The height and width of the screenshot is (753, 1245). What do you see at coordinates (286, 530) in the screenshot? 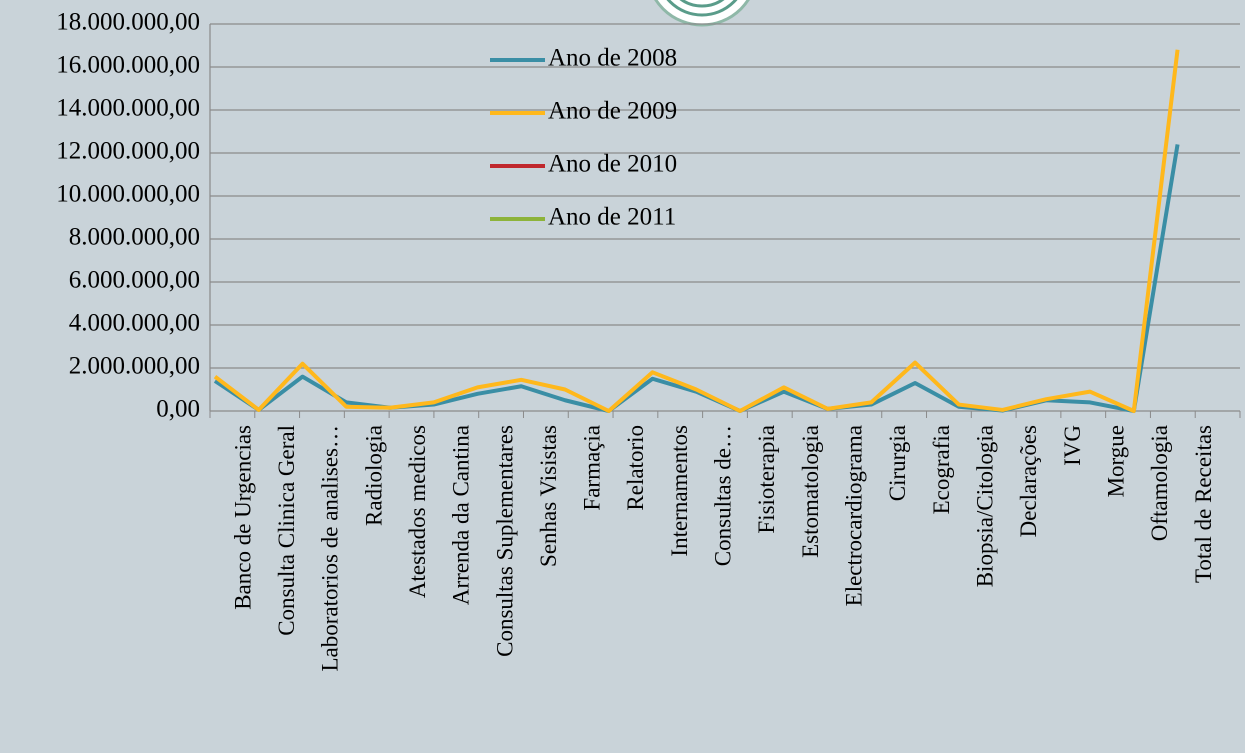
I see `x-tick-label: Consulta Clinica Geral` at bounding box center [286, 530].